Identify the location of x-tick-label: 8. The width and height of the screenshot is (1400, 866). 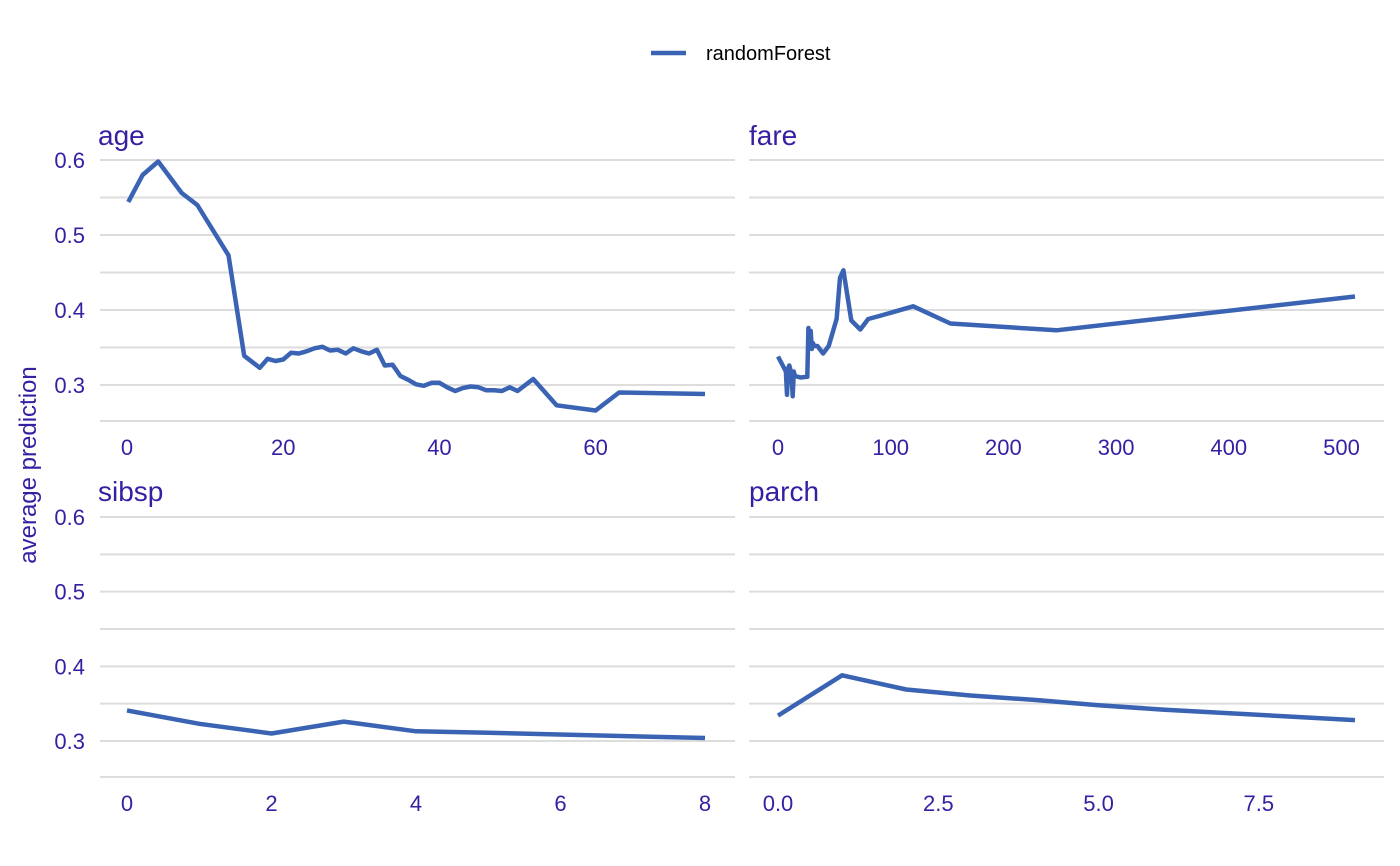
(705, 803).